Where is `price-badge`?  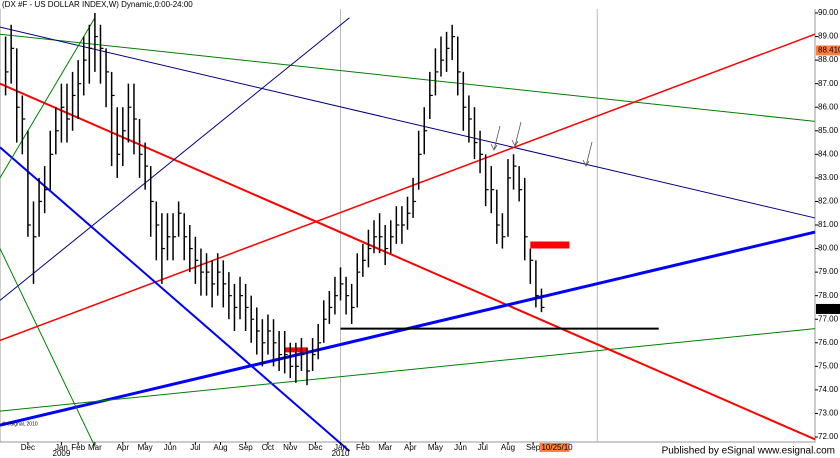
price-badge is located at coordinates (828, 50).